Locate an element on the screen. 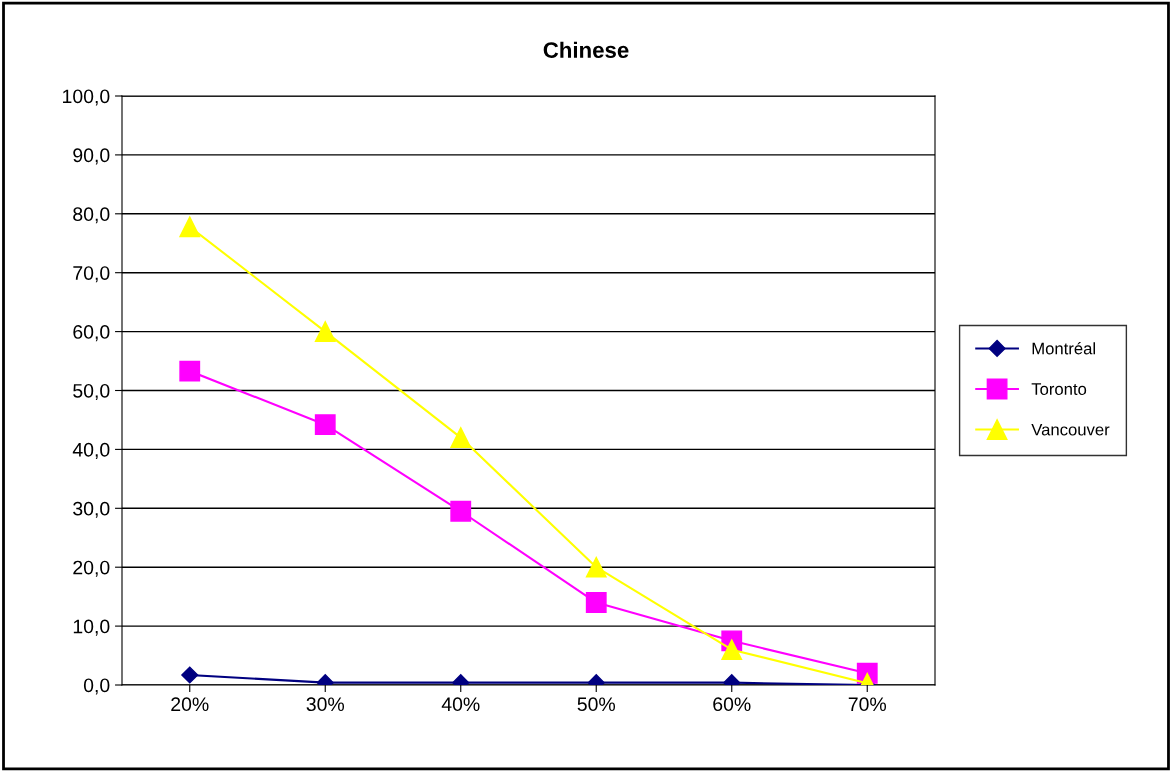  x-tick-label: 70% is located at coordinates (867, 704).